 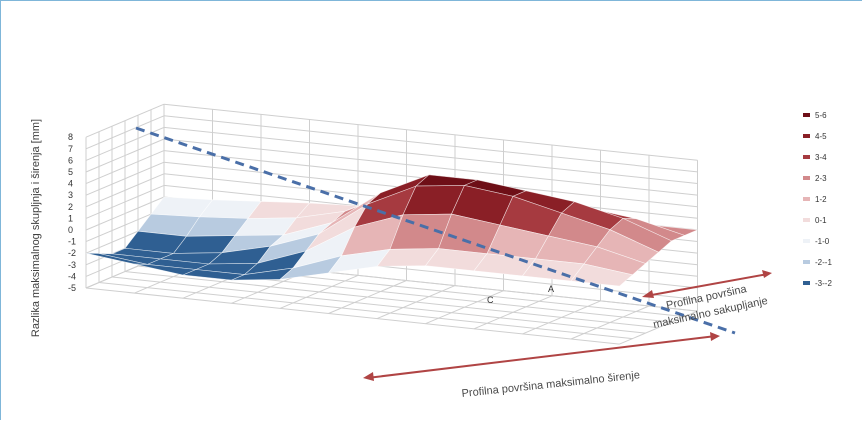 What do you see at coordinates (602, 275) in the screenshot?
I see `surface-patch` at bounding box center [602, 275].